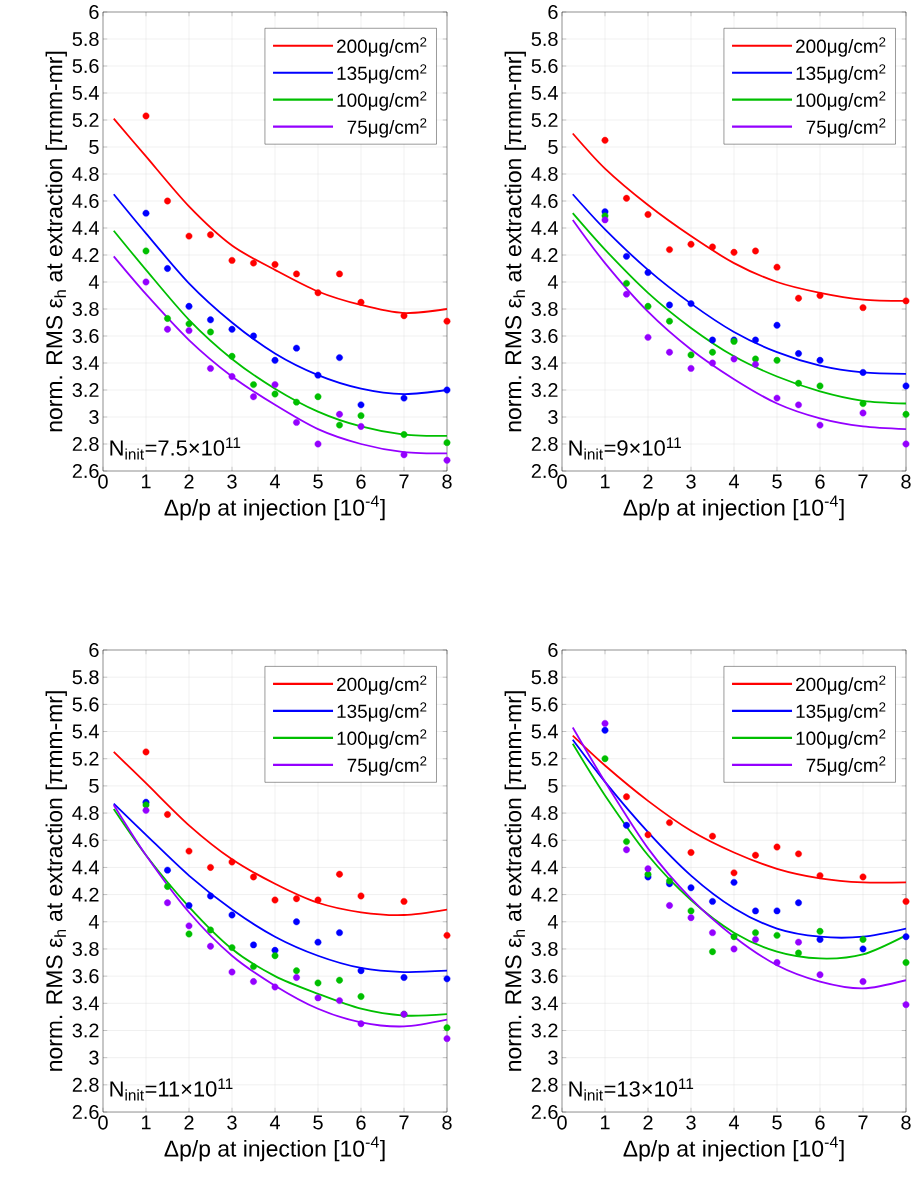 Image resolution: width=914 pixels, height=1197 pixels. Describe the element at coordinates (553, 12) in the screenshot. I see `y-tick-label: 6` at that location.